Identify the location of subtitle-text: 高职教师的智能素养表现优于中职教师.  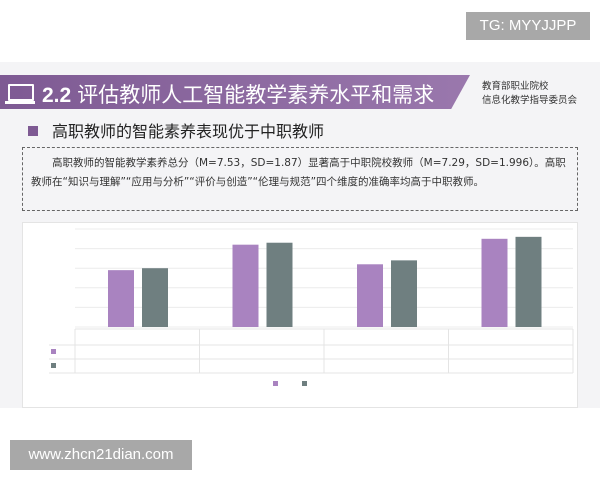
(188, 131).